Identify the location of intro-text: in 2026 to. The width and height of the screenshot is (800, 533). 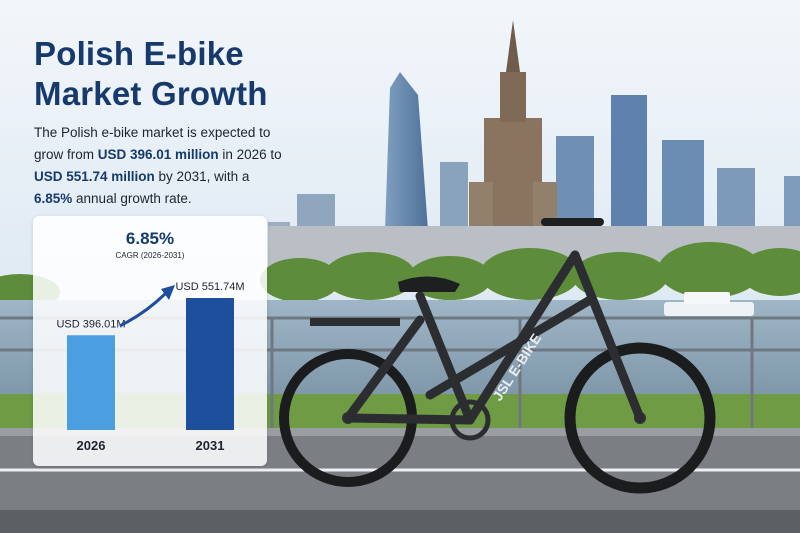
(250, 154).